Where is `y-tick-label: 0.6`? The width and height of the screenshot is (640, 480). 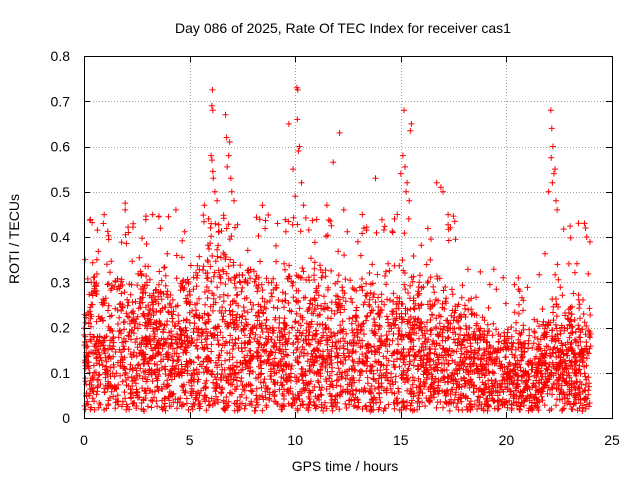
y-tick-label: 0.6 is located at coordinates (61, 147).